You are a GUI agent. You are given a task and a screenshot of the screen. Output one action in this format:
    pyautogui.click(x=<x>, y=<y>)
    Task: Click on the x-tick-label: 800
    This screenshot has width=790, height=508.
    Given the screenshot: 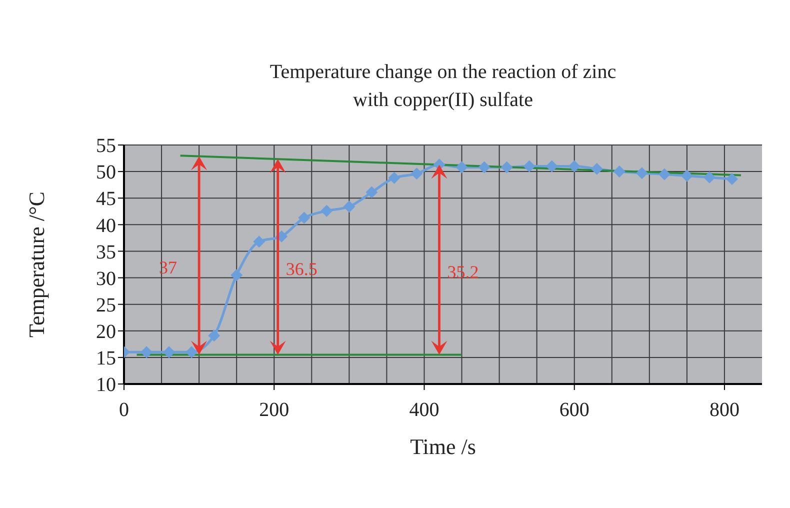 What is the action you would take?
    pyautogui.click(x=724, y=410)
    